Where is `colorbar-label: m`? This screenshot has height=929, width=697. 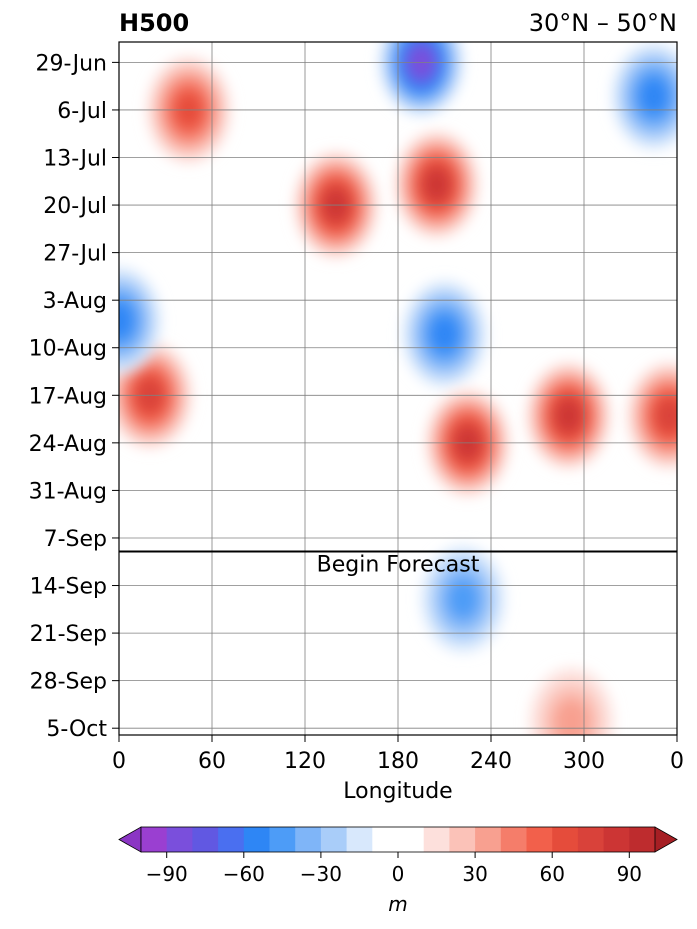 colorbar-label: m is located at coordinates (397, 904).